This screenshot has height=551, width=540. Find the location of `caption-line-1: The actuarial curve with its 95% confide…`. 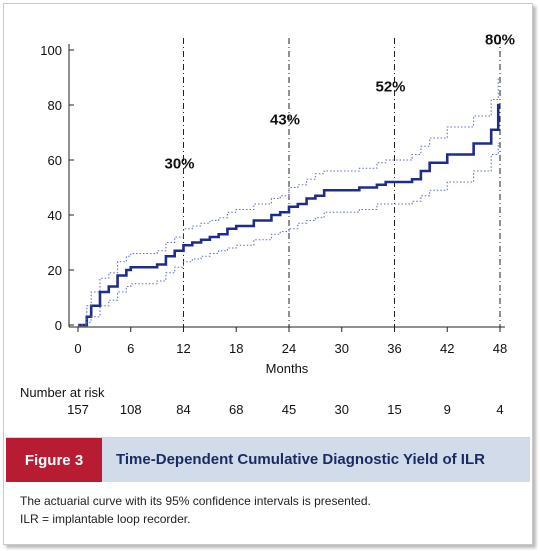

caption-line-1: The actuarial curve with its 95% confide… is located at coordinates (195, 501).